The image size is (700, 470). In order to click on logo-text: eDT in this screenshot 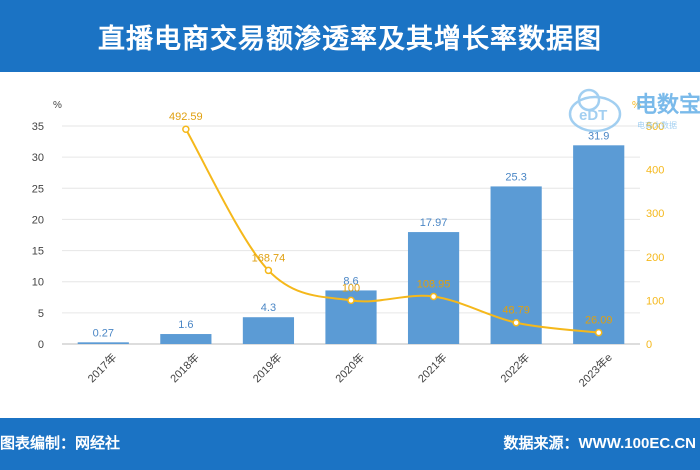, I will do `click(593, 115)`.